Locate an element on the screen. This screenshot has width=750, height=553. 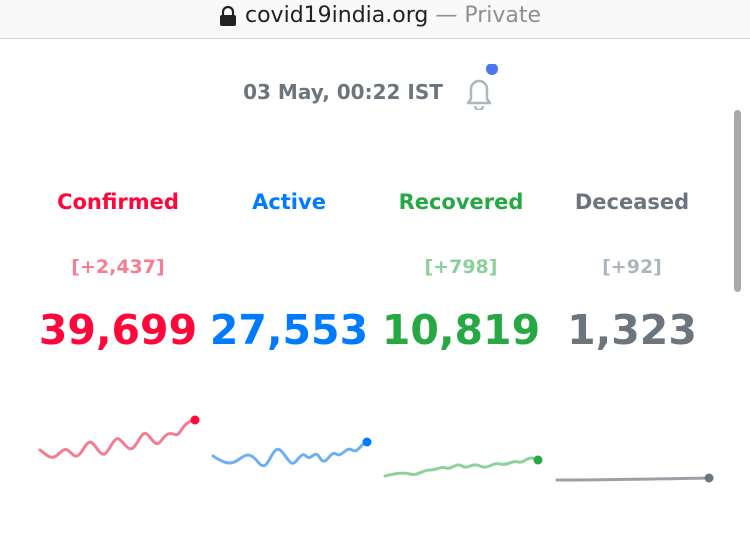
stat-label: Active is located at coordinates (289, 202).